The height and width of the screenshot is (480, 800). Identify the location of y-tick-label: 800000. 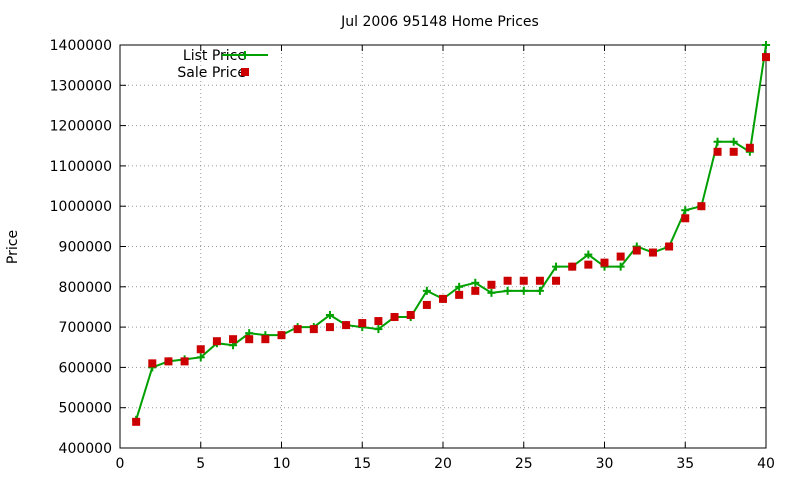
(85, 288).